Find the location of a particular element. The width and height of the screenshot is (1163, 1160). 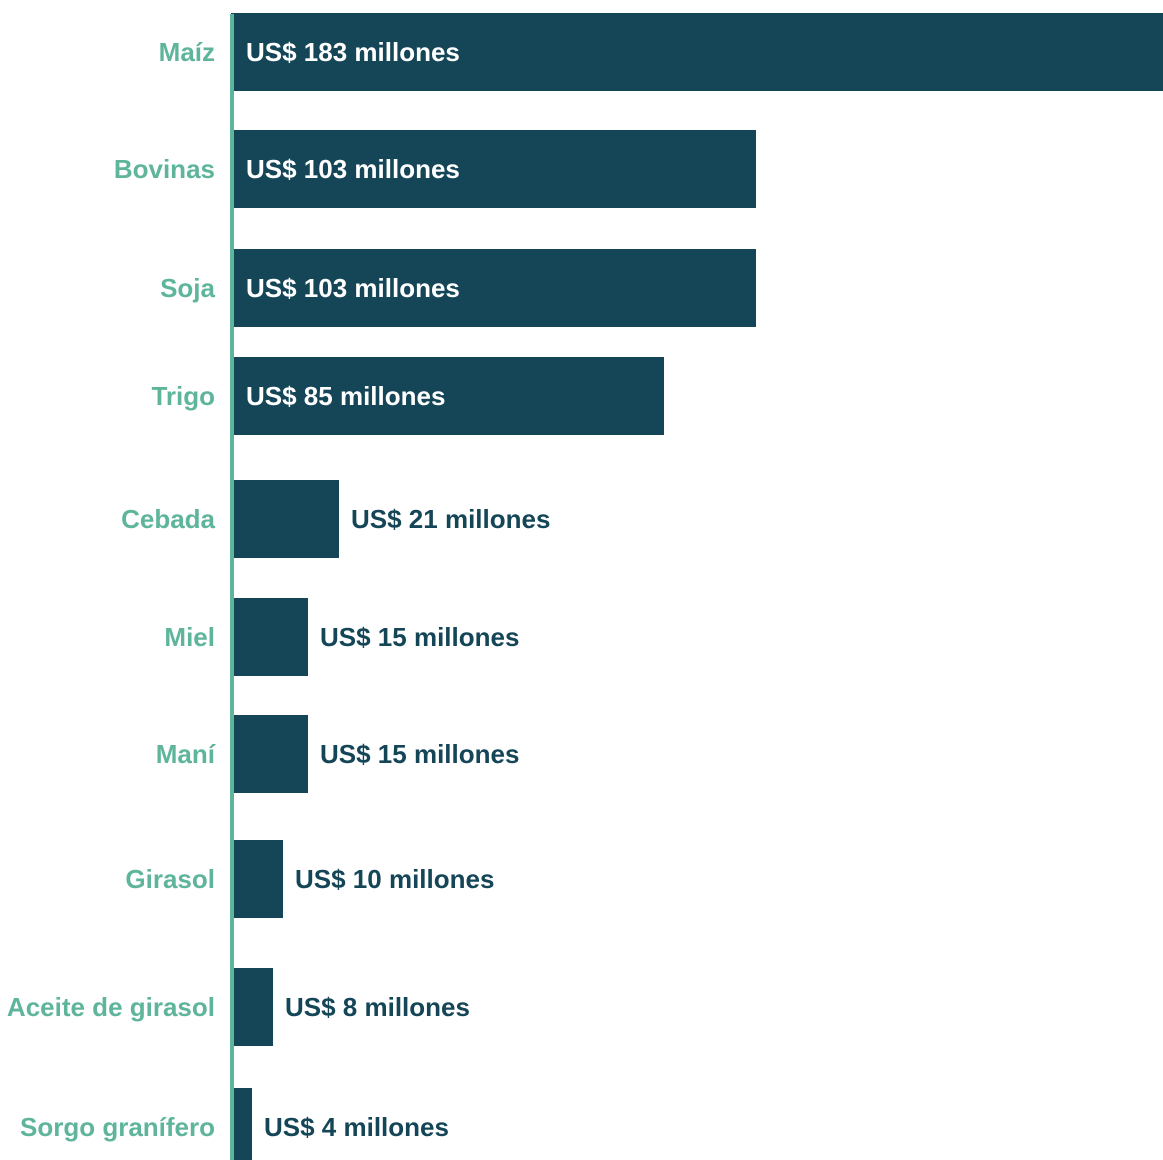

value-label: US$ 21 millones is located at coordinates (450, 519).